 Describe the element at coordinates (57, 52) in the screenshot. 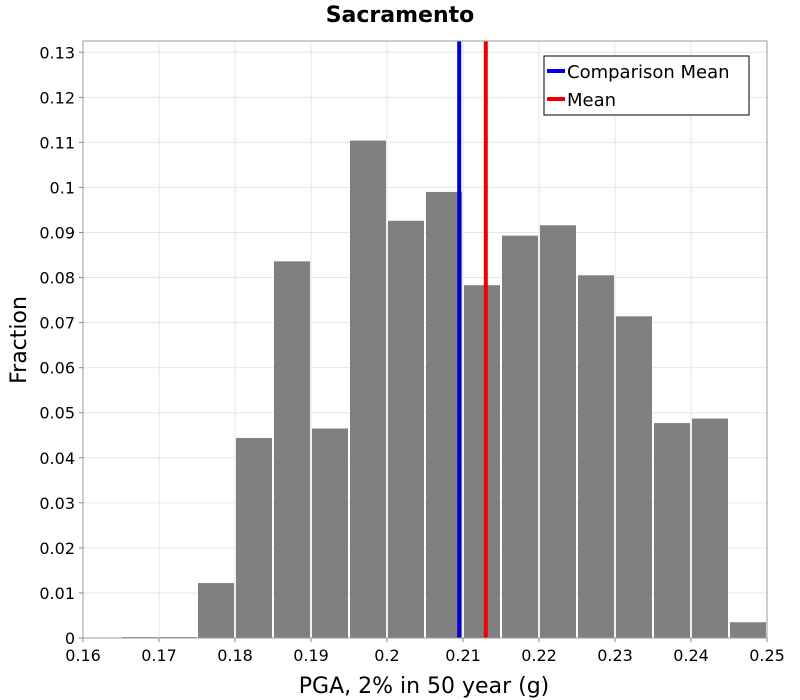

I see `y-tick-label: 0.13` at that location.